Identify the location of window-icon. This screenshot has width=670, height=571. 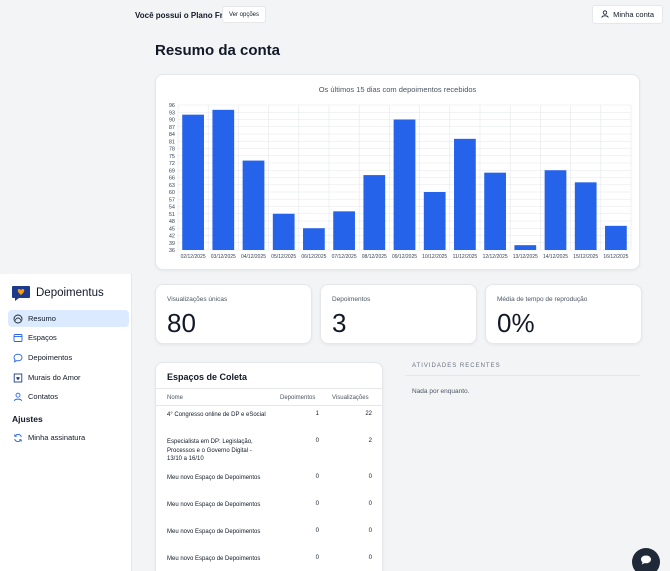
(18, 338).